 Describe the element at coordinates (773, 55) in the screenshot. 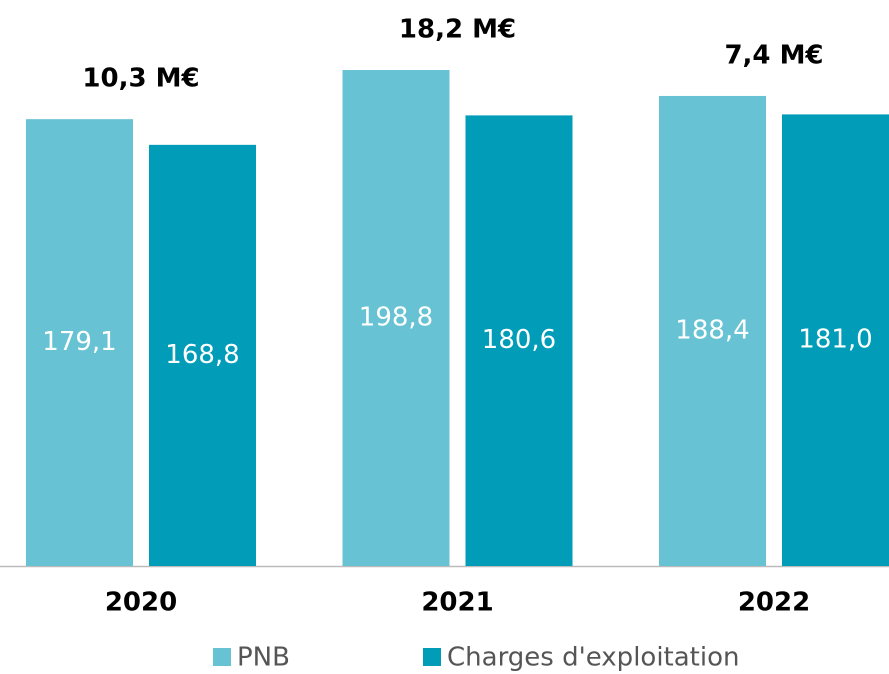

I see `annotation: 7,4 M€` at that location.